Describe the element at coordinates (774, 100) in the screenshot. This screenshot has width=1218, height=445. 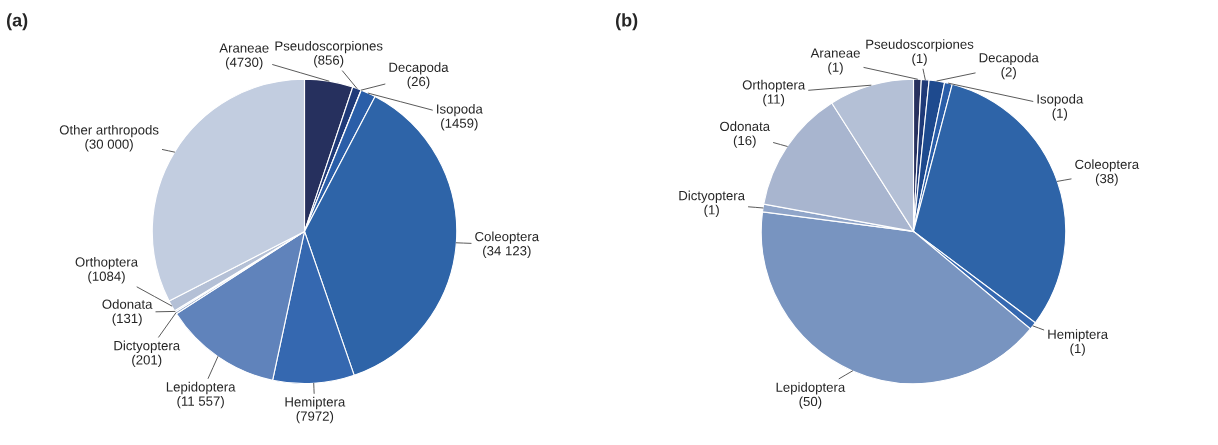
I see `data-label: (11)` at that location.